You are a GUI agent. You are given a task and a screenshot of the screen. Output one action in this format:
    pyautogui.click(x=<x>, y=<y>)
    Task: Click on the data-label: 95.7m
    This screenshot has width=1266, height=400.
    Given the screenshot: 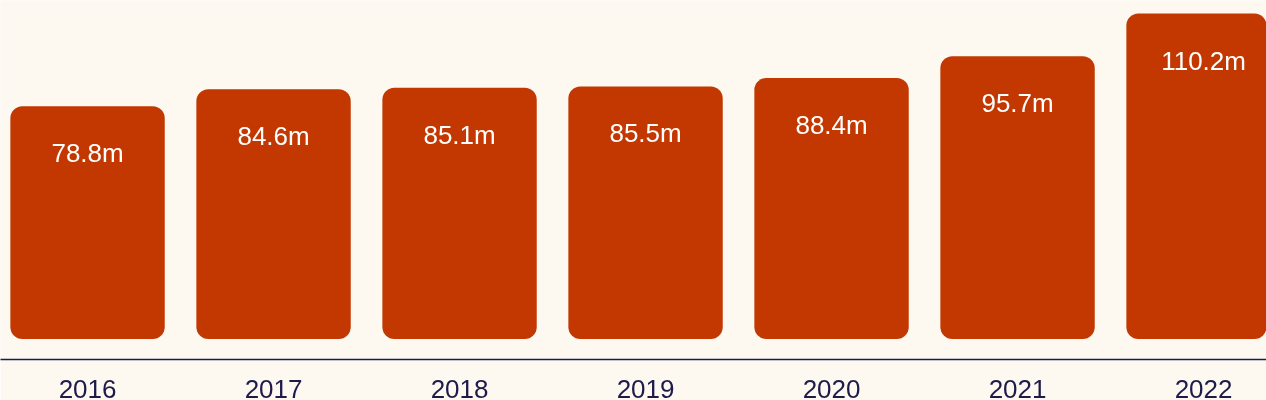 What is the action you would take?
    pyautogui.click(x=1017, y=103)
    